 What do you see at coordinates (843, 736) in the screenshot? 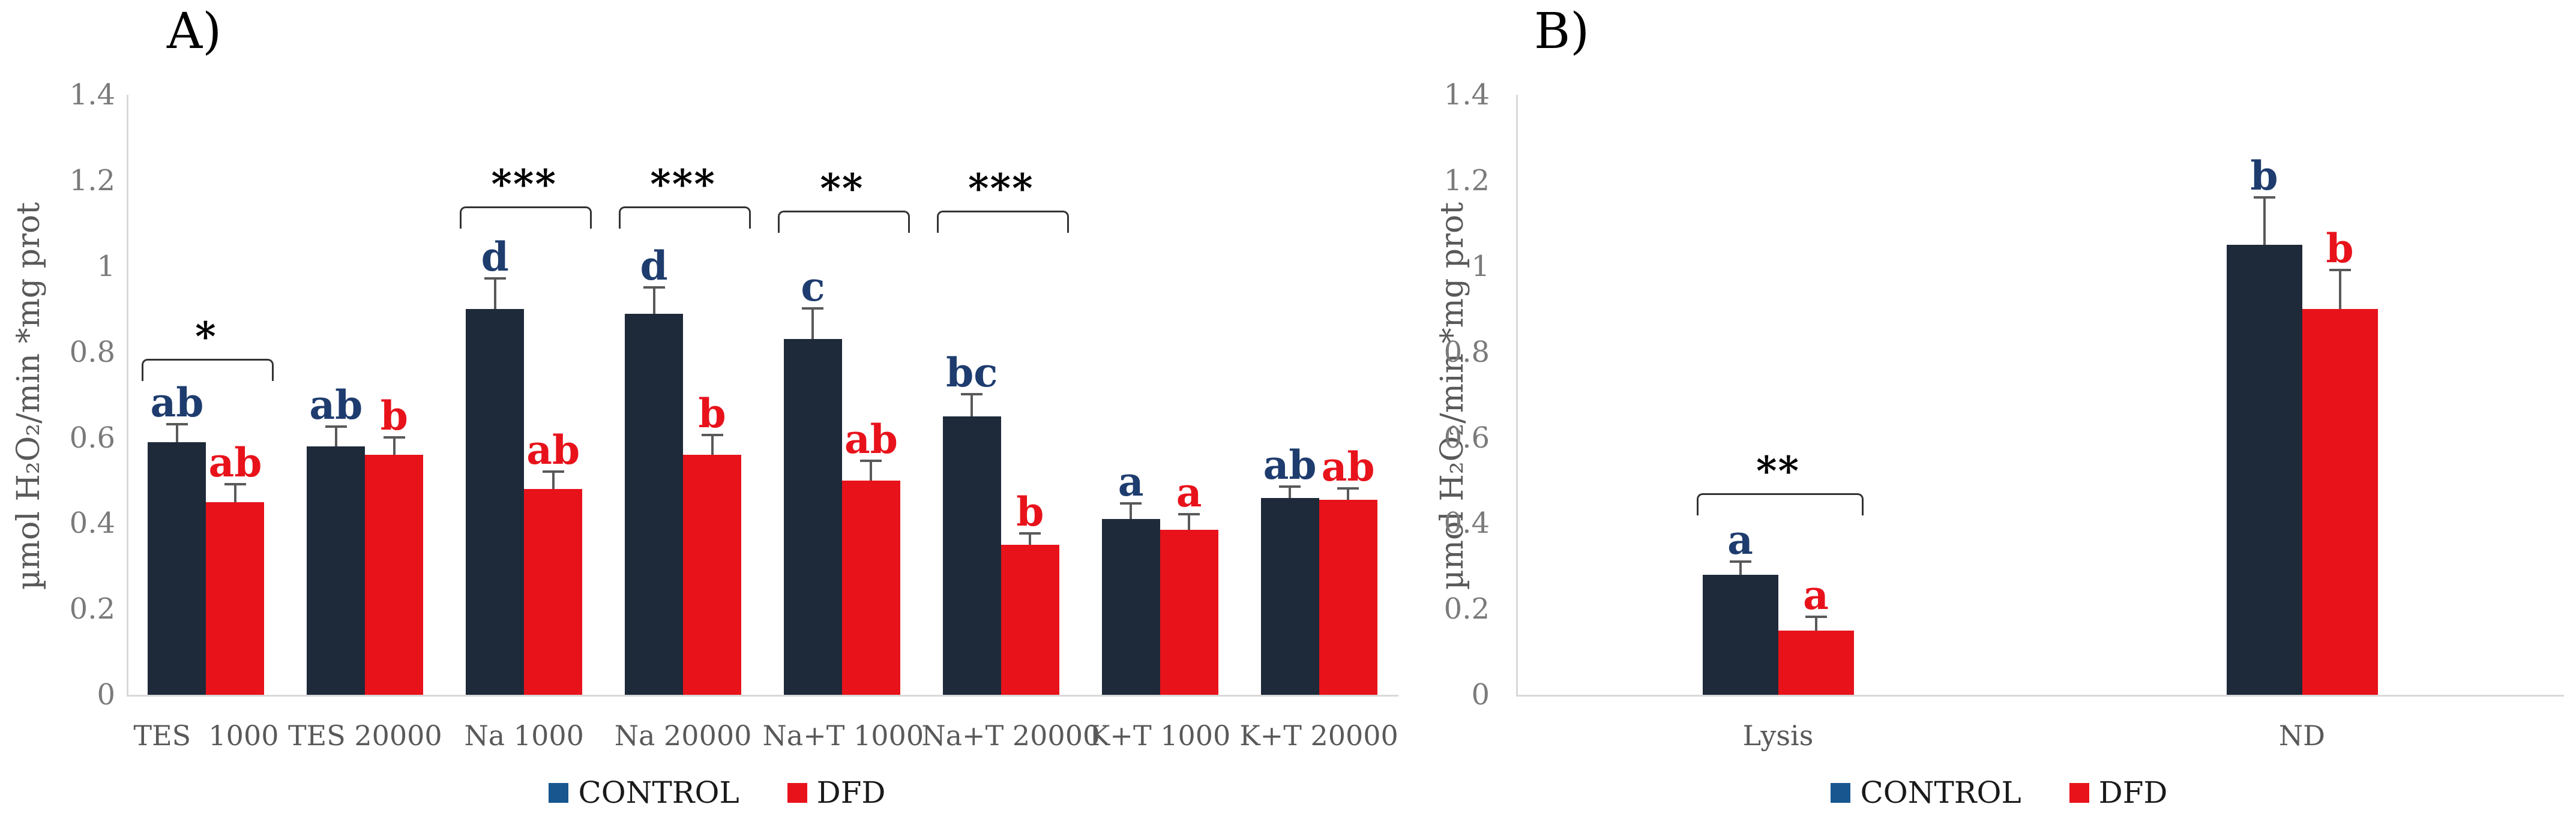
I see `x-category-label: Na+T 1000` at bounding box center [843, 736].